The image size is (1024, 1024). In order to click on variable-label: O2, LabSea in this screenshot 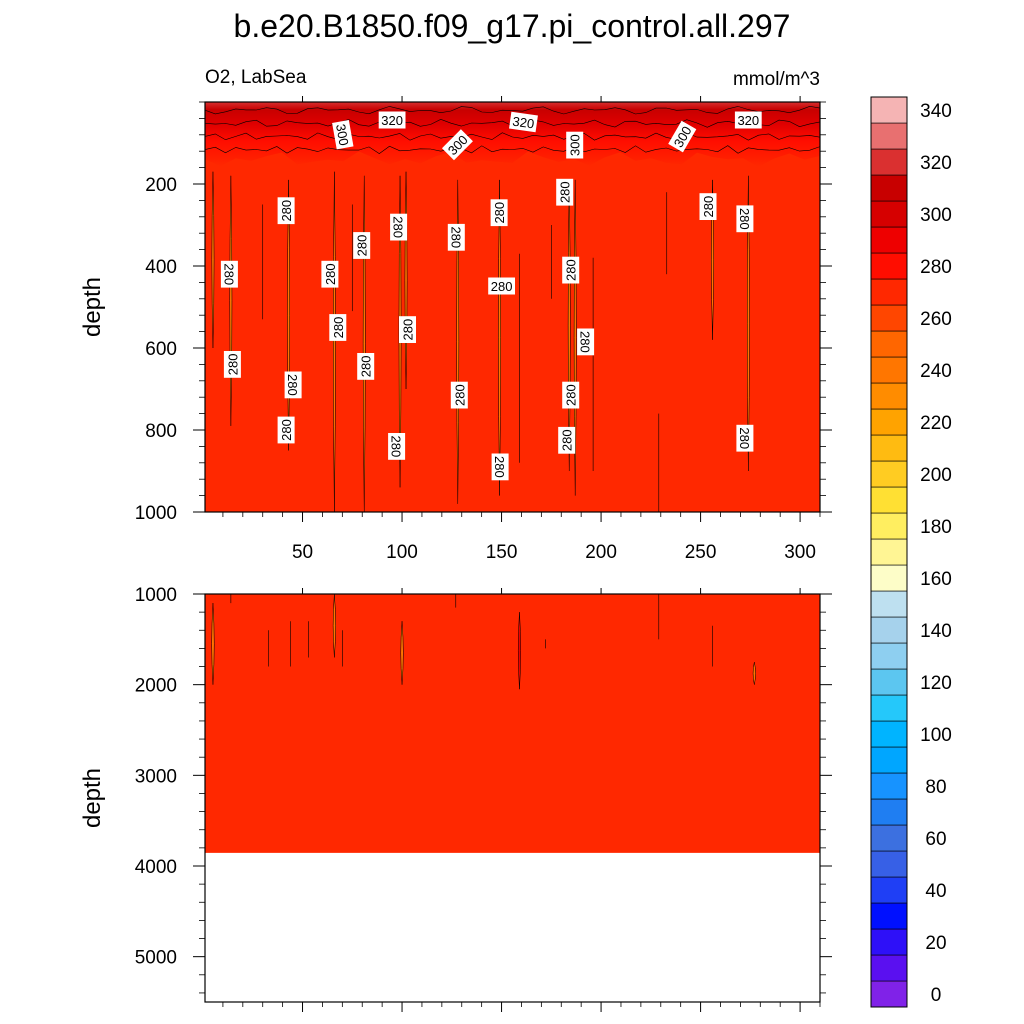, I will do `click(256, 77)`.